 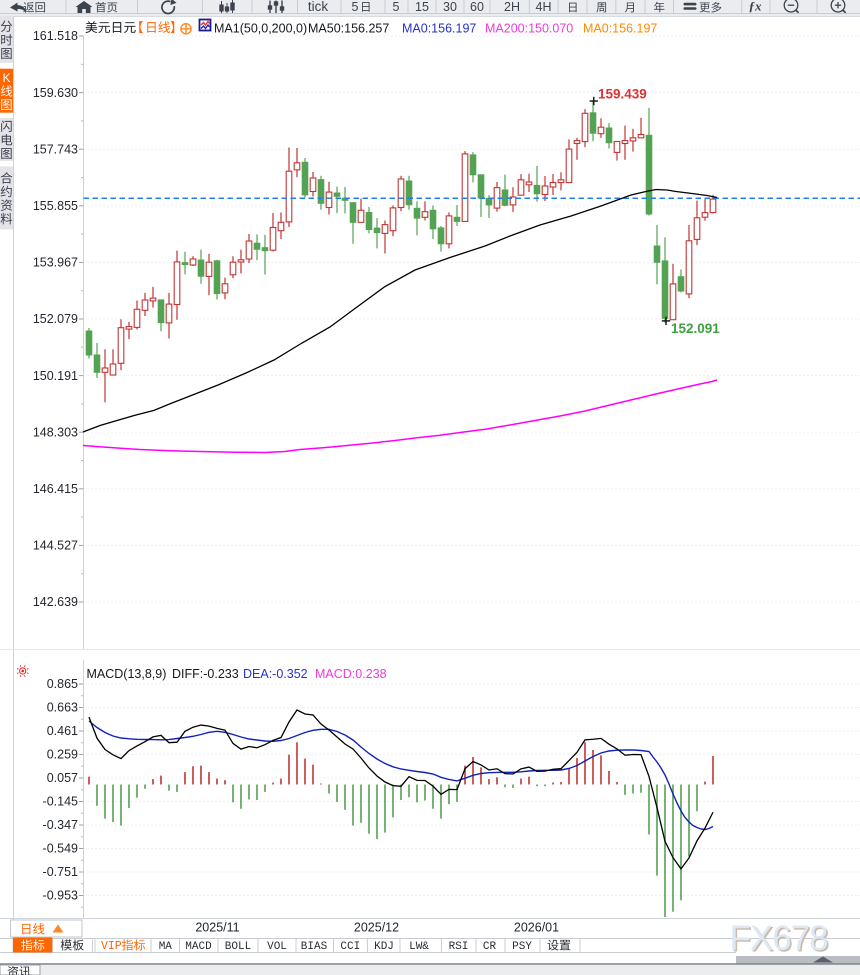 I want to click on svg-text: 0.259, so click(x=62, y=755).